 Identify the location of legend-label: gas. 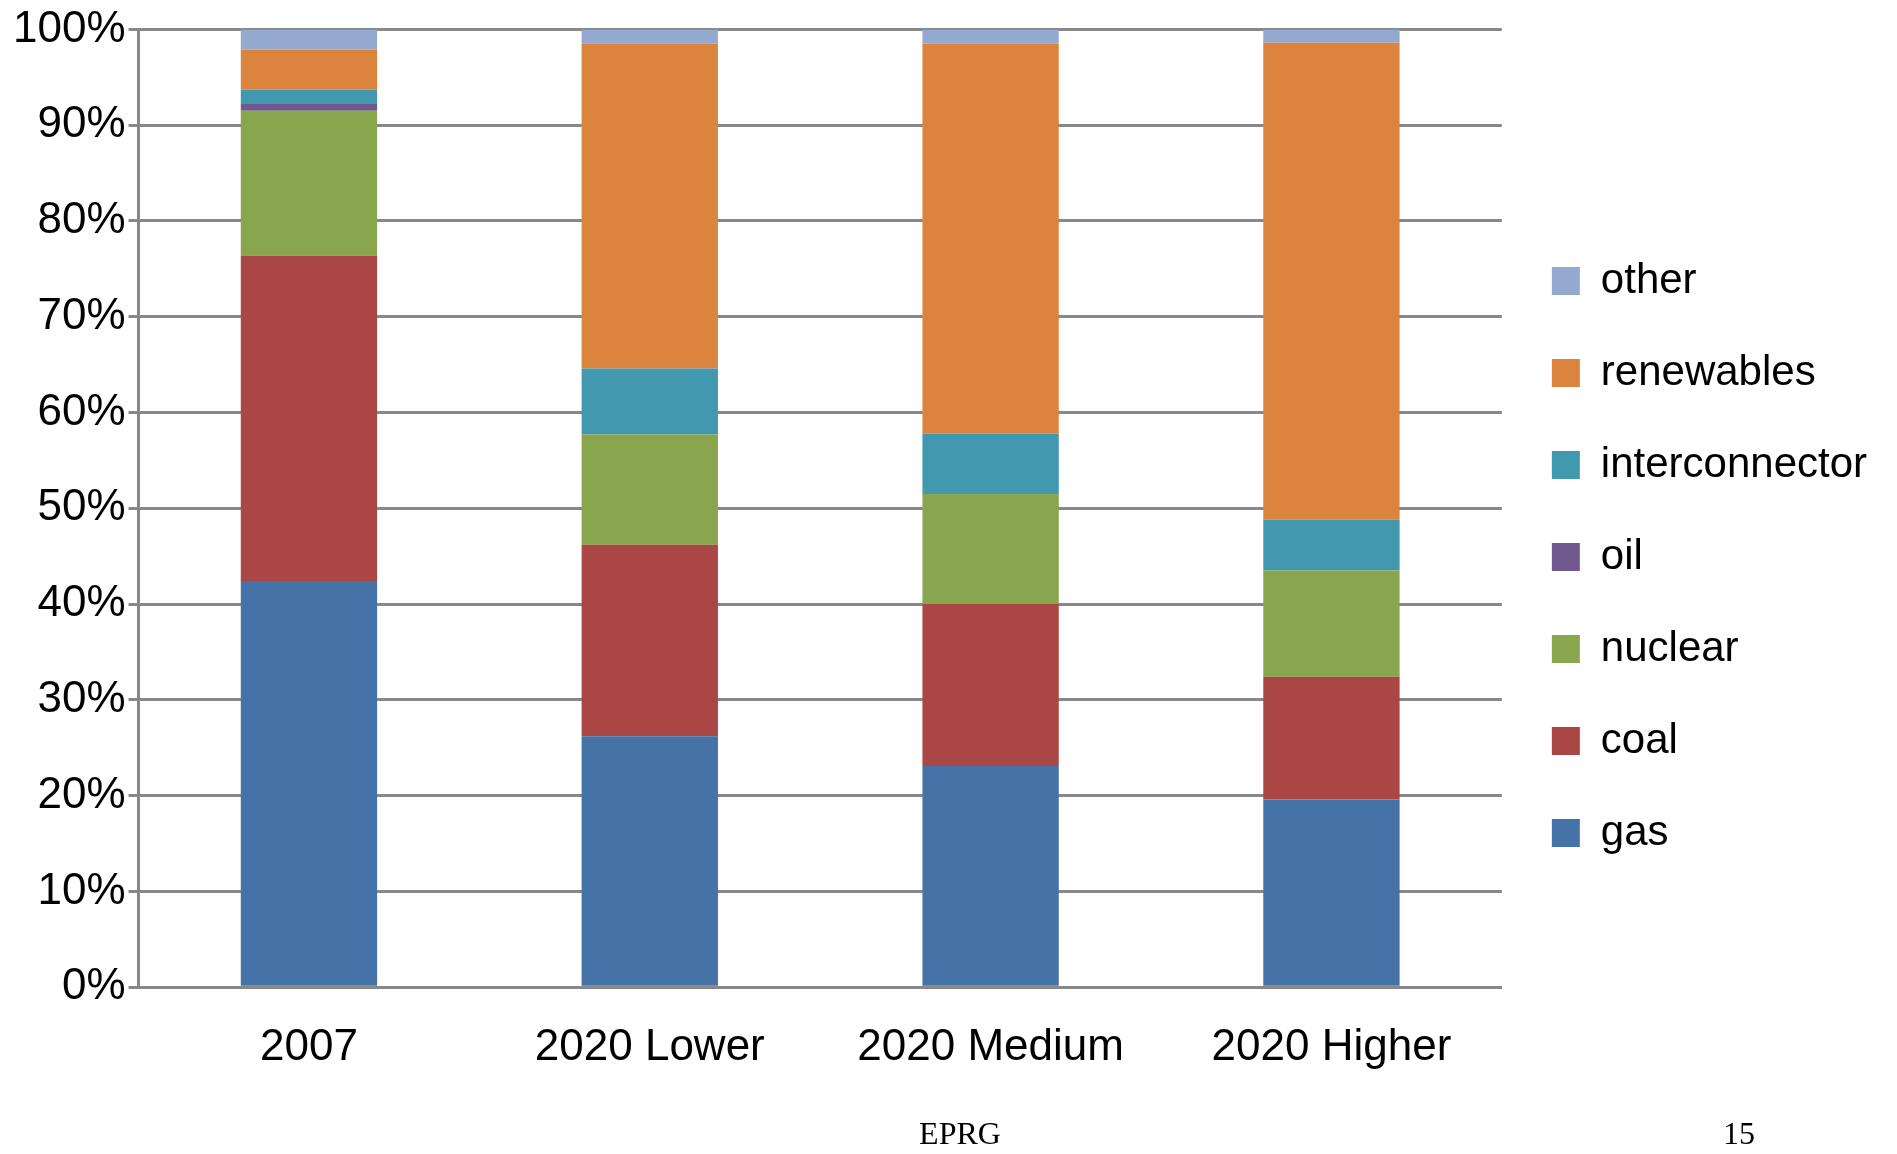
(1634, 830).